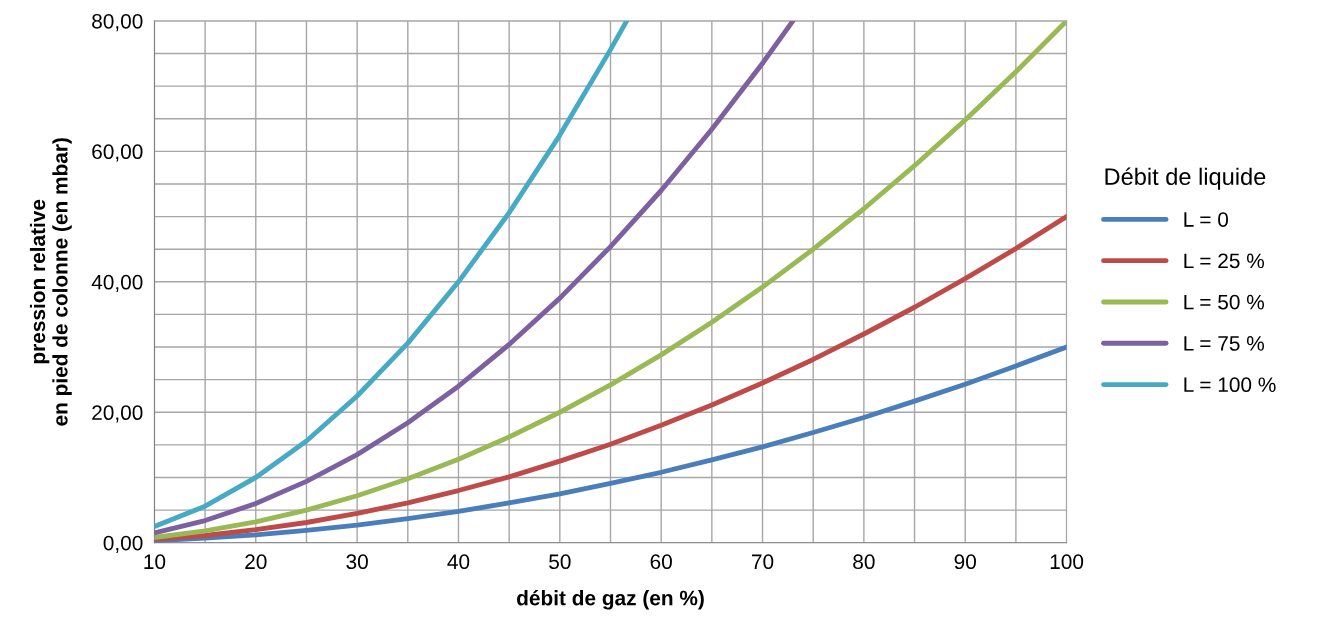 The image size is (1320, 634). What do you see at coordinates (117, 283) in the screenshot?
I see `y-tick-label: 40,00` at bounding box center [117, 283].